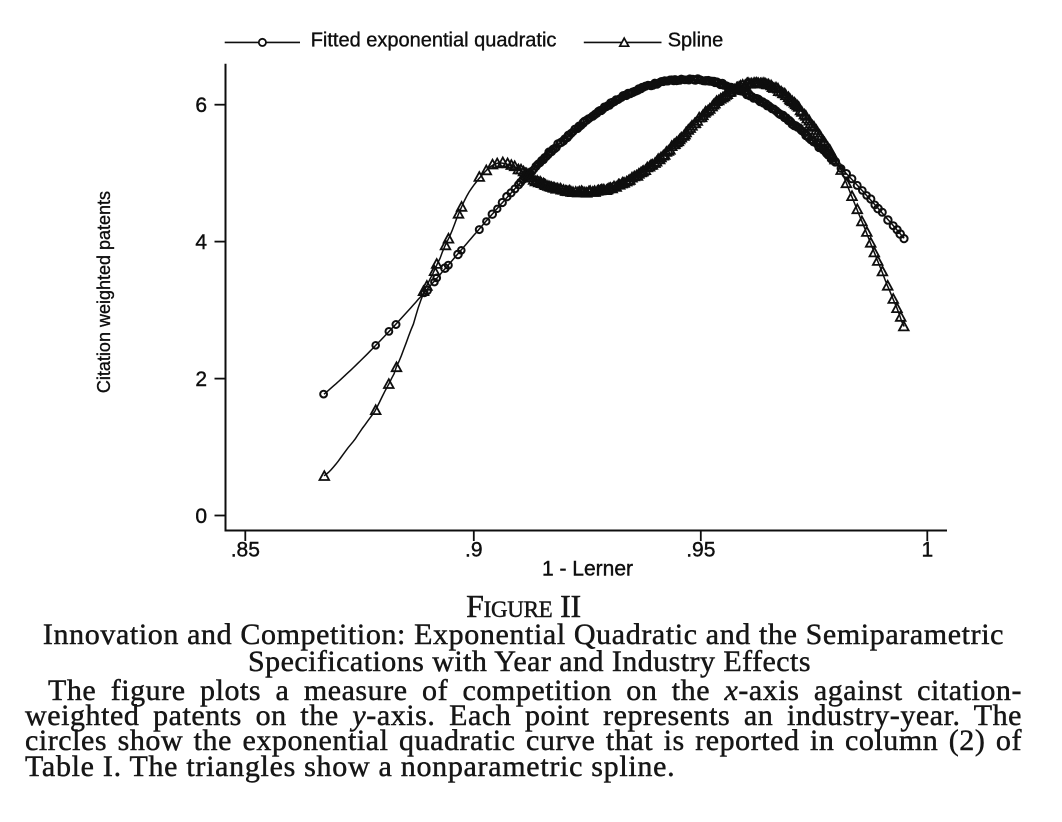  What do you see at coordinates (201, 379) in the screenshot?
I see `svg-text: 2` at bounding box center [201, 379].